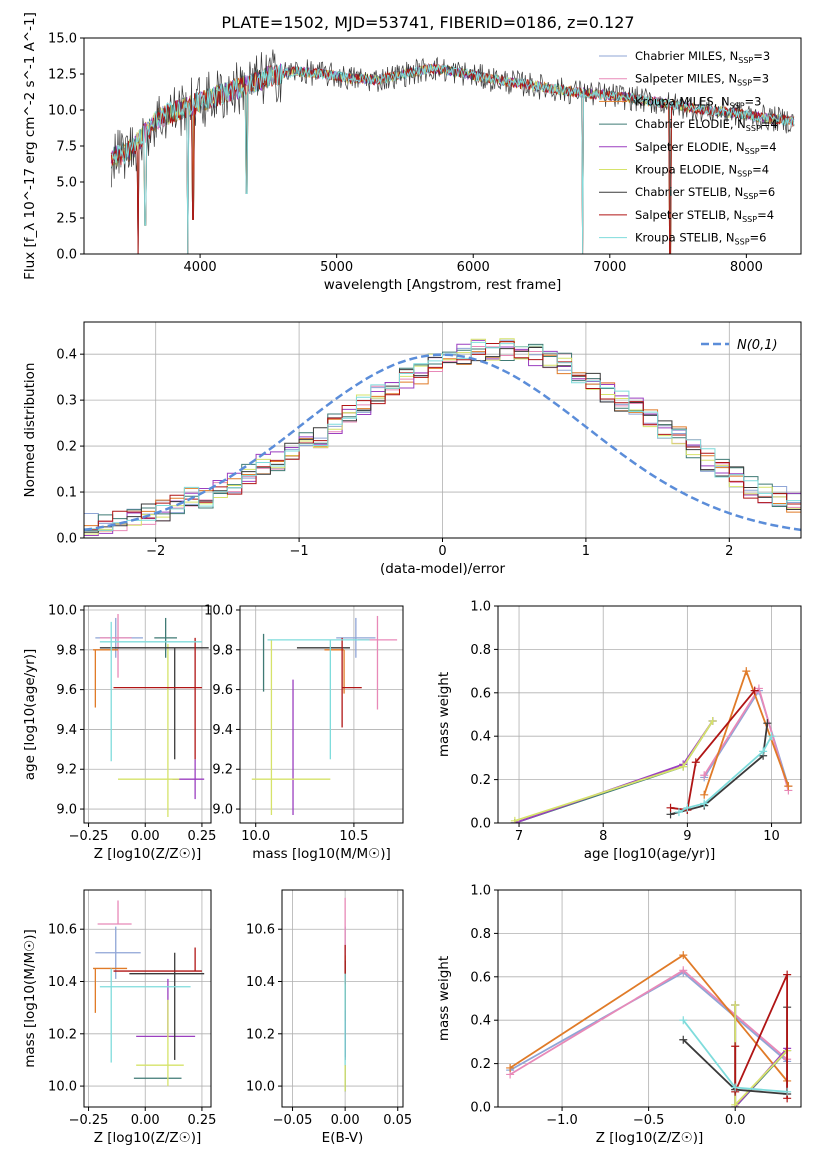 The height and width of the screenshot is (1170, 819). I want to click on y-axis-label: mass [log10(M/M☉)], so click(30, 998).